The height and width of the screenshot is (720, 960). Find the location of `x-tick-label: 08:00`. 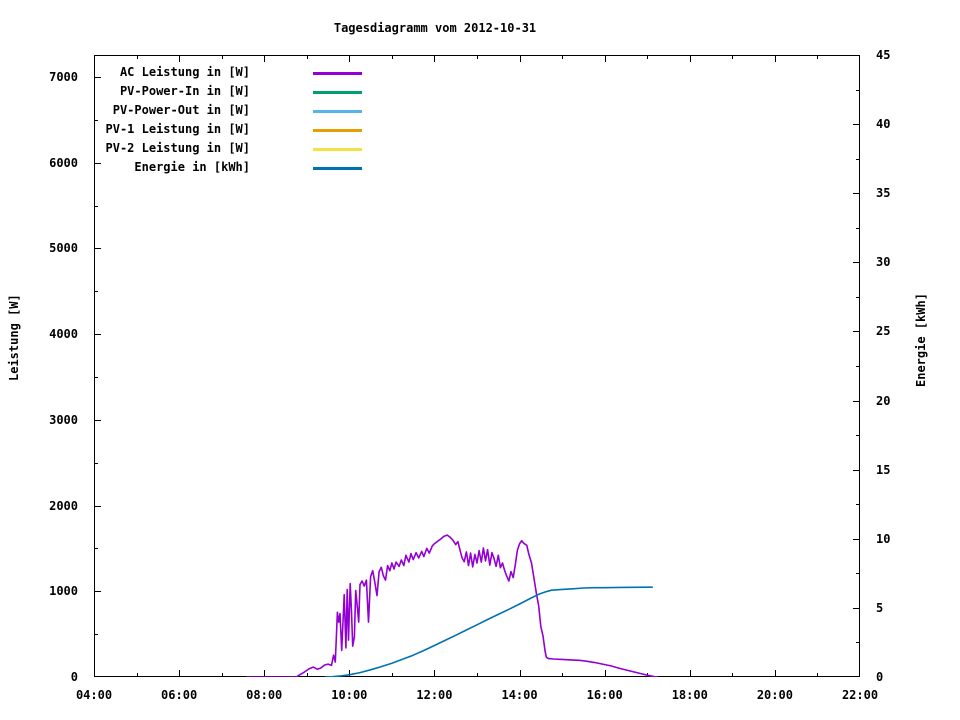

x-tick-label: 08:00 is located at coordinates (264, 695).